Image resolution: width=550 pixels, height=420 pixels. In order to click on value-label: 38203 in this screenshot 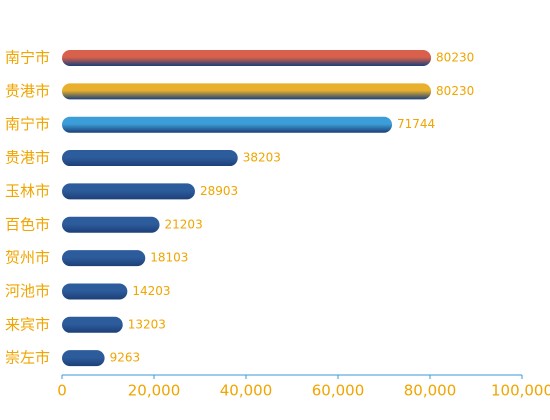, I will do `click(262, 158)`.